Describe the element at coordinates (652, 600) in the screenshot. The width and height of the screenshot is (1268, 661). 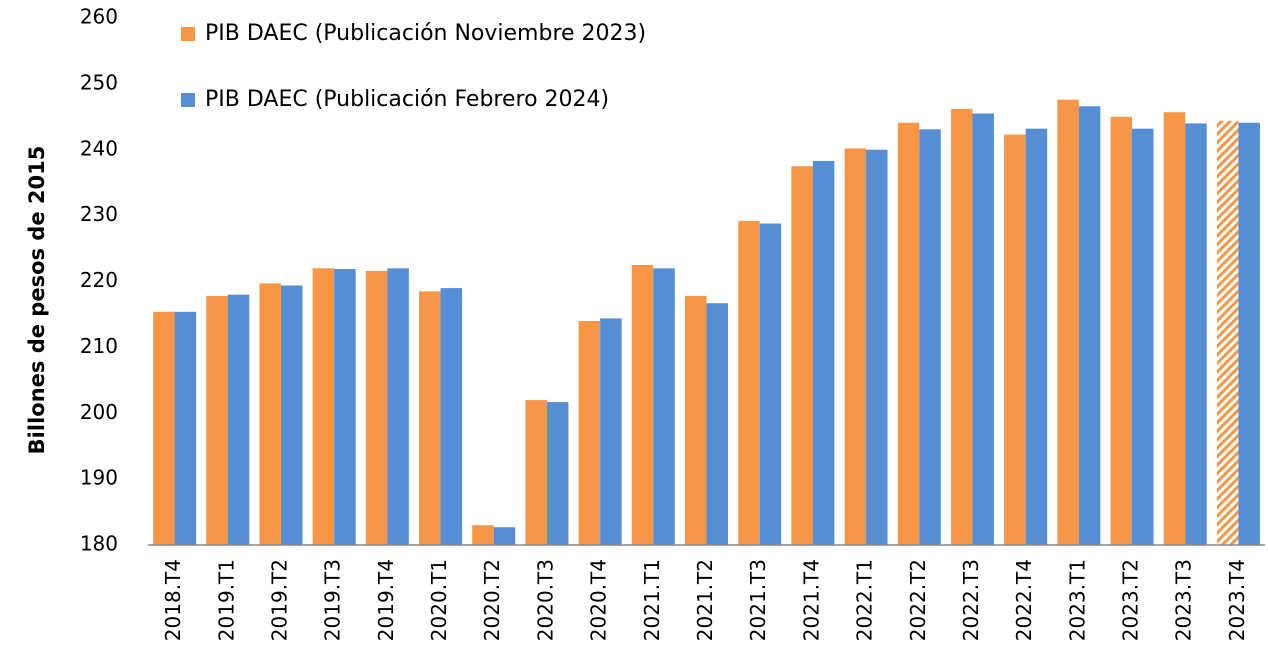
I see `x-tick-label: 2021.T1` at that location.